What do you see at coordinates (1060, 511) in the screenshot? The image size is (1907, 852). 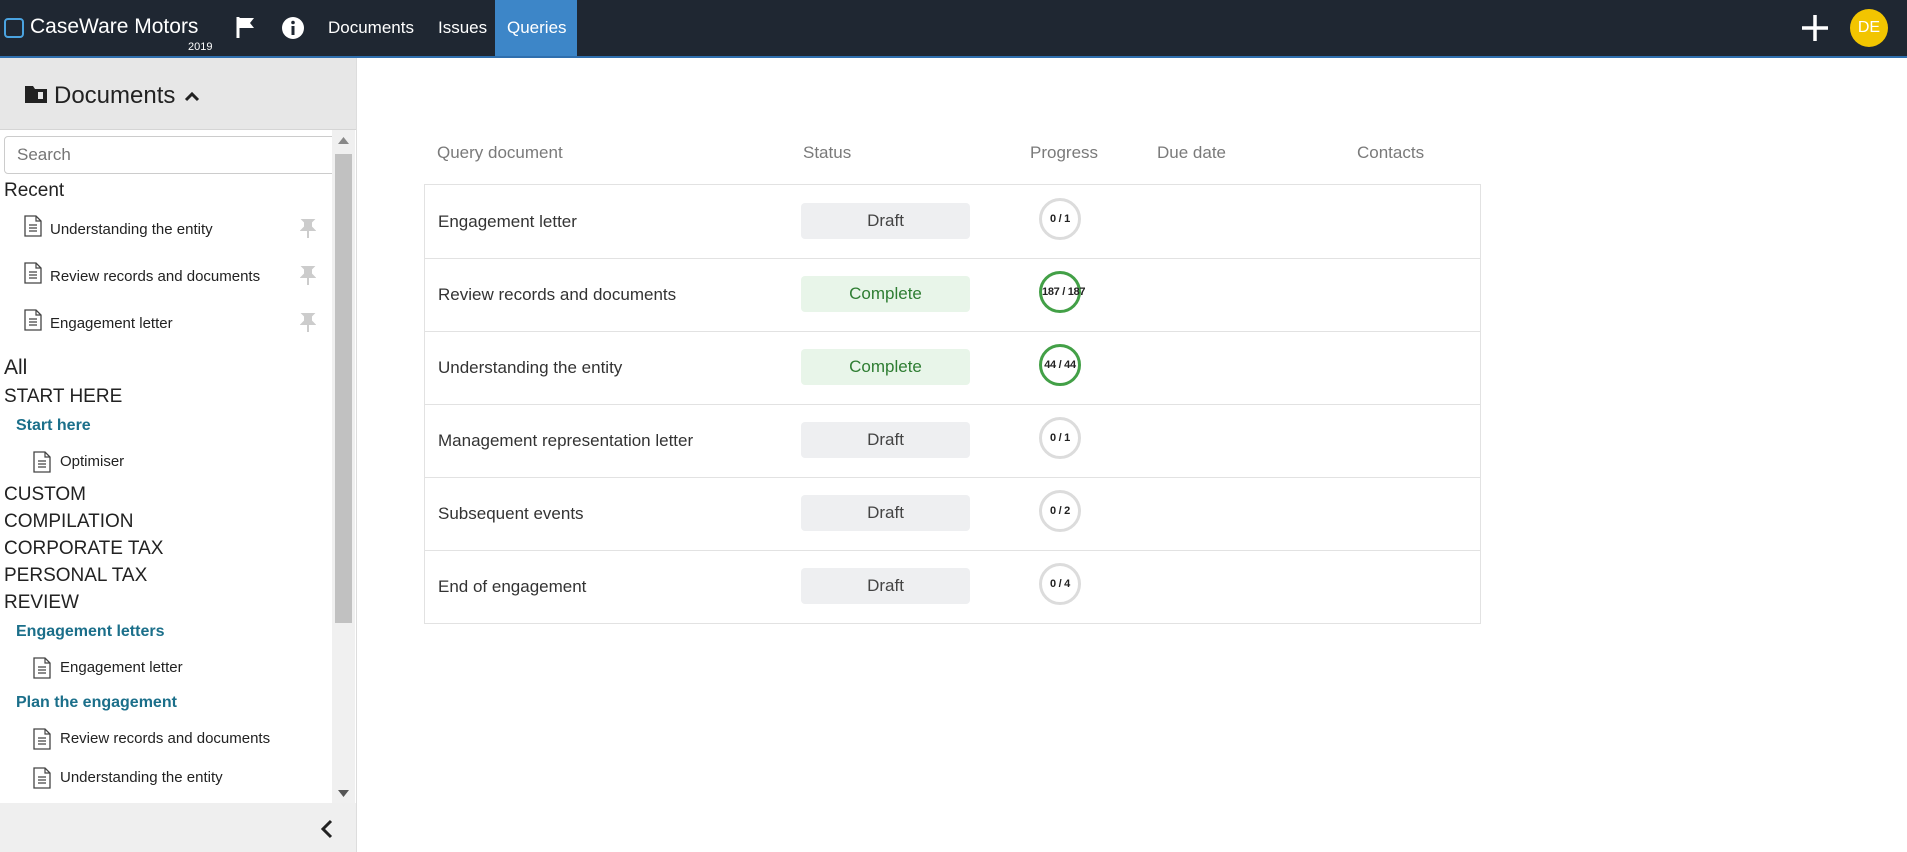 I see `progress-ring: 0 / 2` at bounding box center [1060, 511].